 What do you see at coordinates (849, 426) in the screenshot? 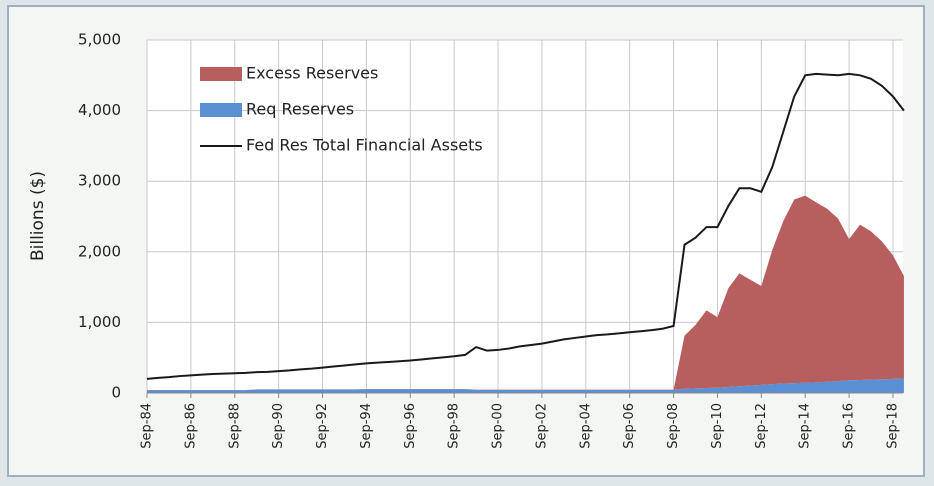
I see `x-tick-label: Sep-16` at bounding box center [849, 426].